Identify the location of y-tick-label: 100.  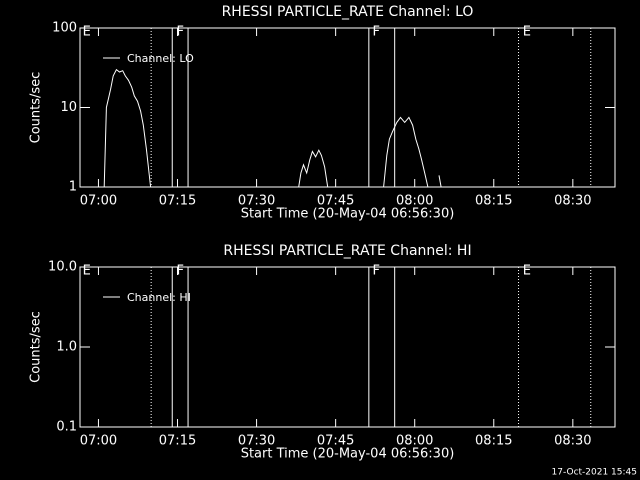
(64, 28).